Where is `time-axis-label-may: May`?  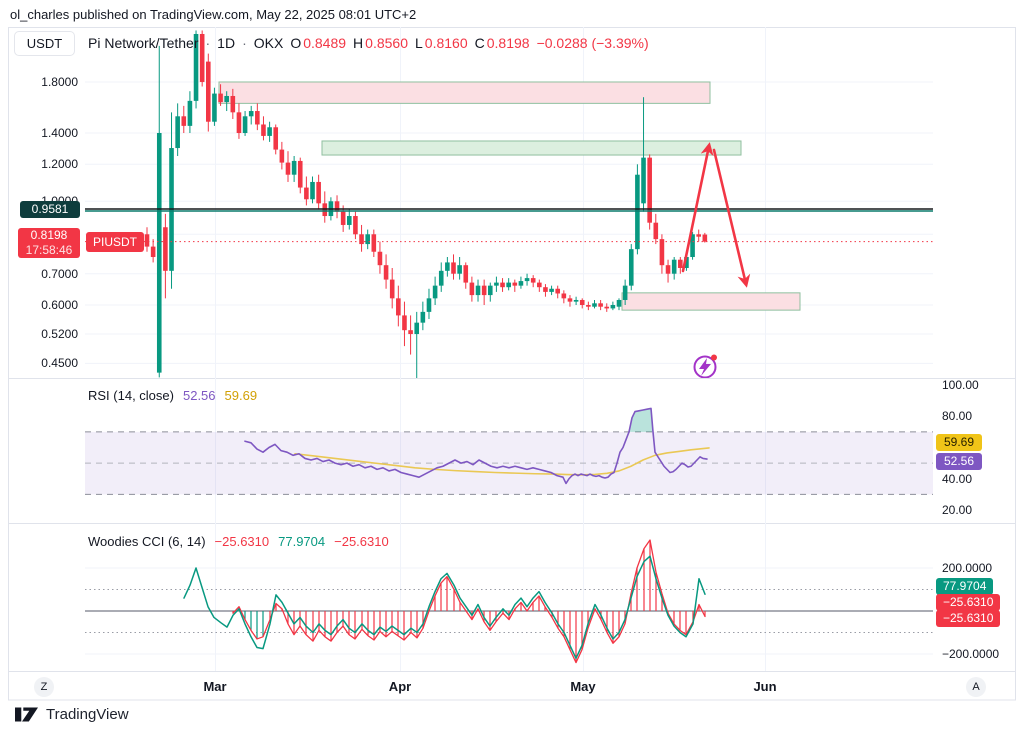 time-axis-label-may: May is located at coordinates (583, 686).